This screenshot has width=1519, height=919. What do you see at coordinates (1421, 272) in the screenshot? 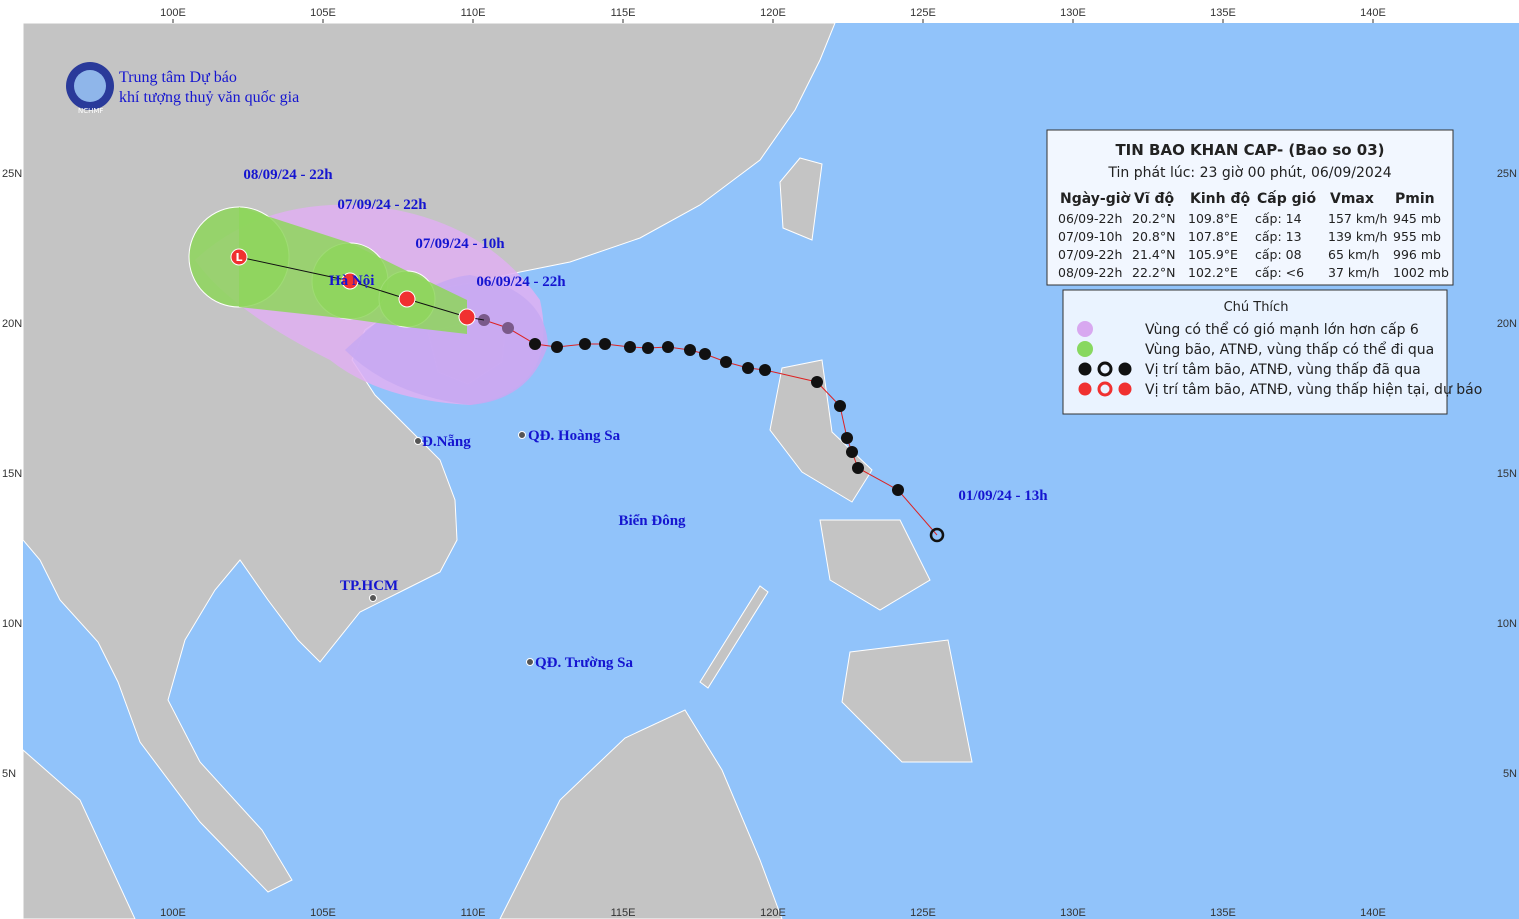
I see `table-cell: 1002 mb` at bounding box center [1421, 272].